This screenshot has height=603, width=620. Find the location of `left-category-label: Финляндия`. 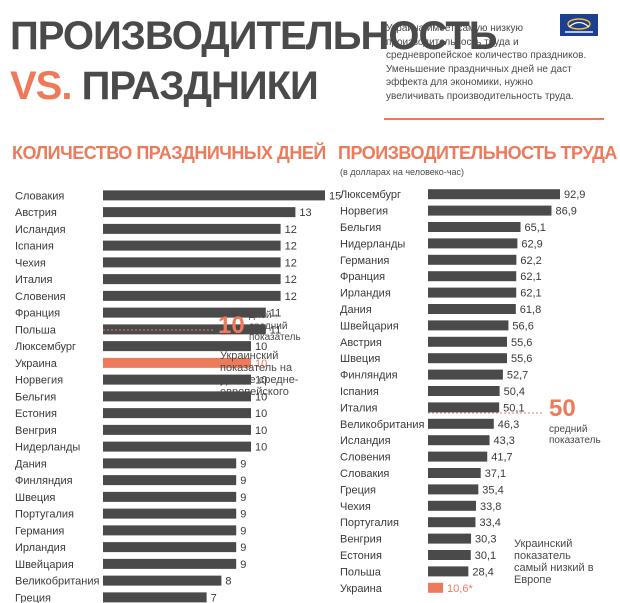

left-category-label: Финляндия is located at coordinates (44, 481).